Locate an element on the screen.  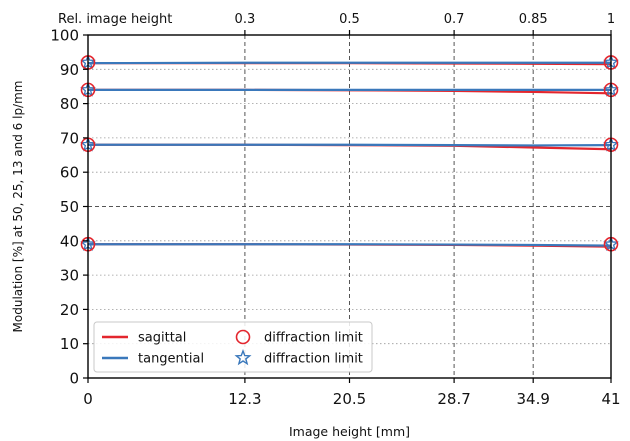
x-tick-label: 12.3 is located at coordinates (244, 399).